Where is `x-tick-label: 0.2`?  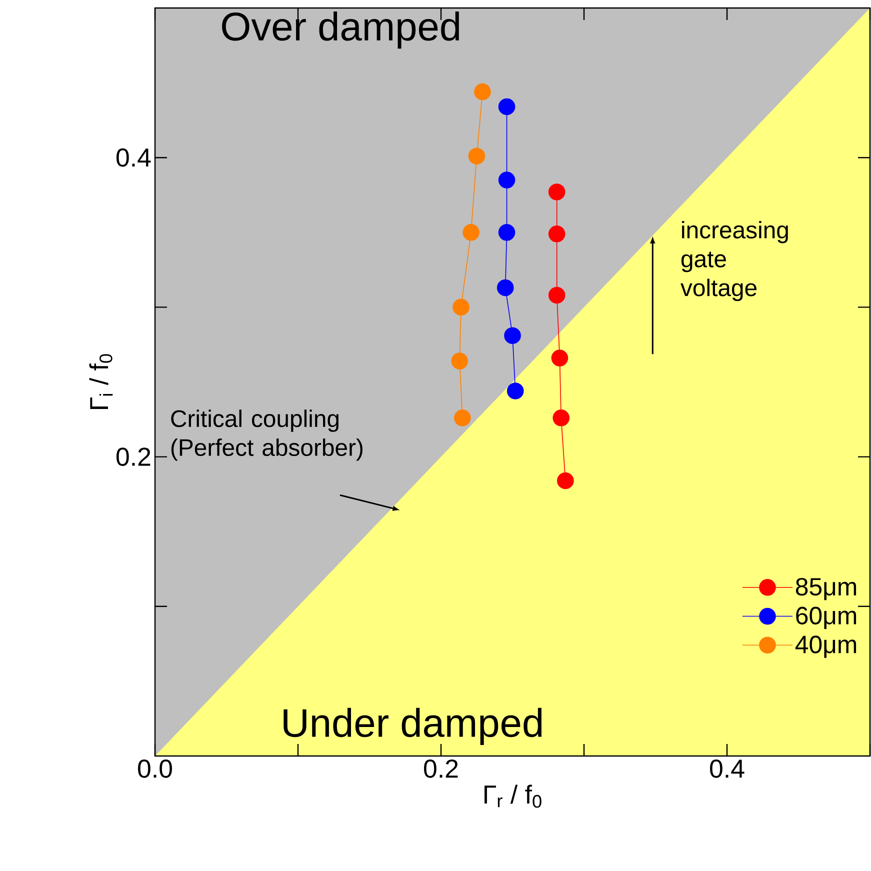
x-tick-label: 0.2 is located at coordinates (441, 769).